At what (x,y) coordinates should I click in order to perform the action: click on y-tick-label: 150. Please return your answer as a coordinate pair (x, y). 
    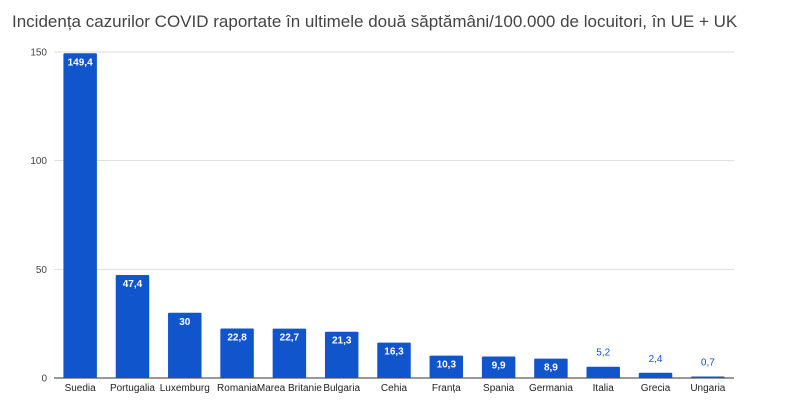
    Looking at the image, I should click on (38, 53).